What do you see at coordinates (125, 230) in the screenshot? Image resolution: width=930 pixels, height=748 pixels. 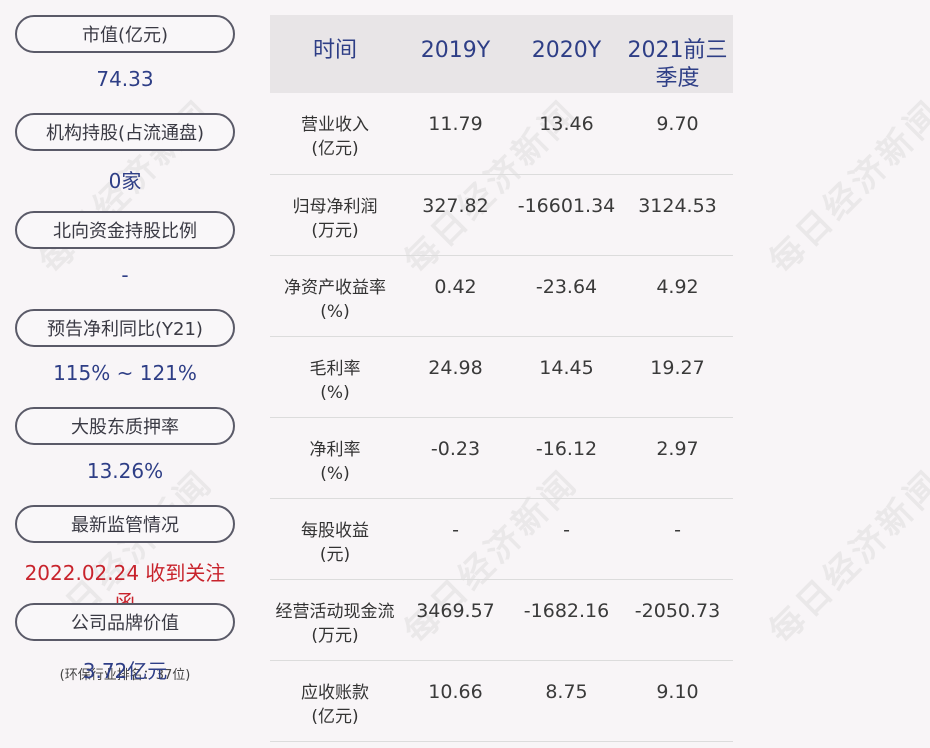 I see `metric-label: 北向资金持股比例` at bounding box center [125, 230].